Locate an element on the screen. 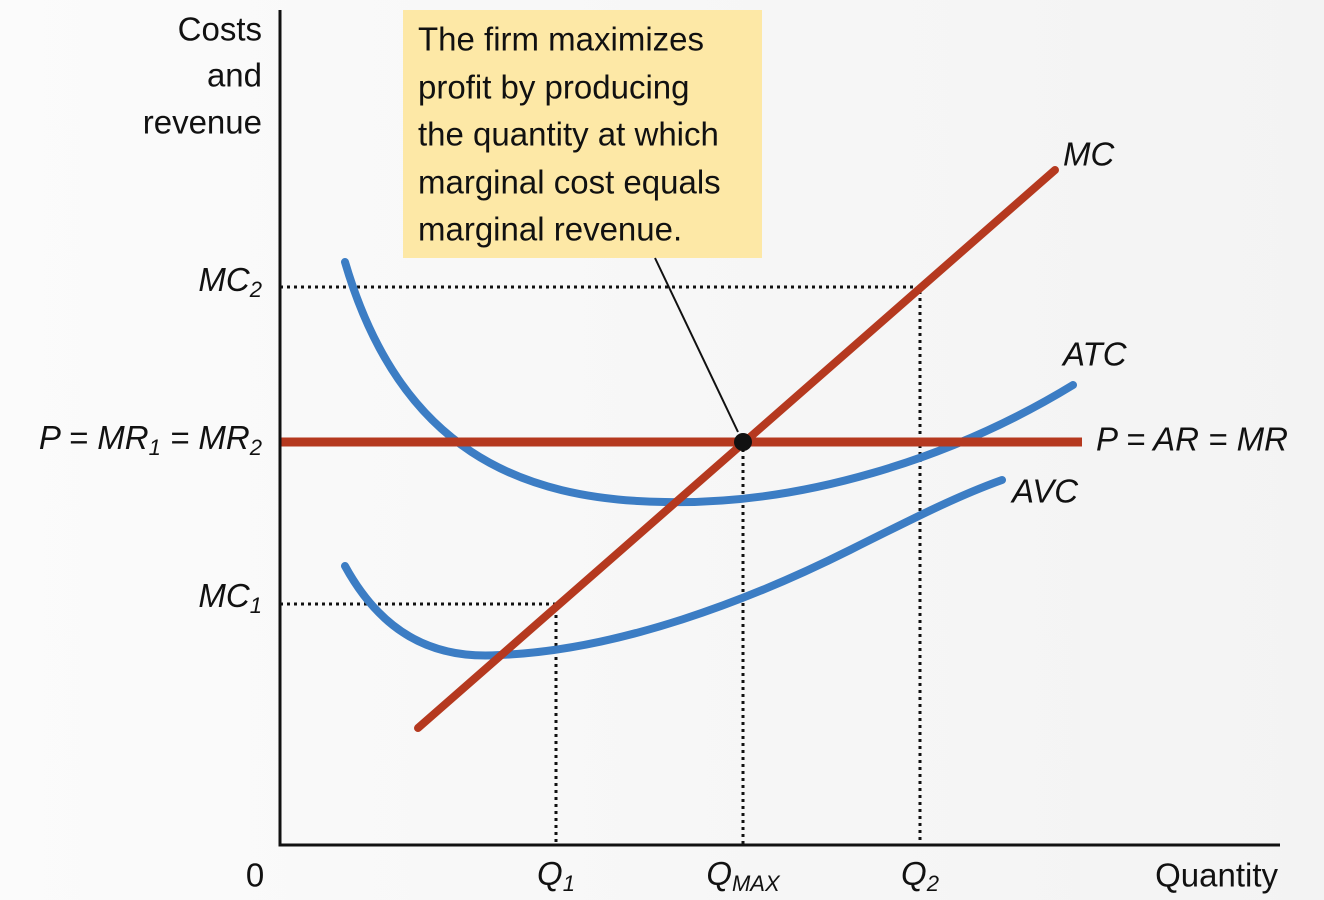 Image resolution: width=1324 pixels, height=900 pixels. label-sub: MAX is located at coordinates (756, 883).